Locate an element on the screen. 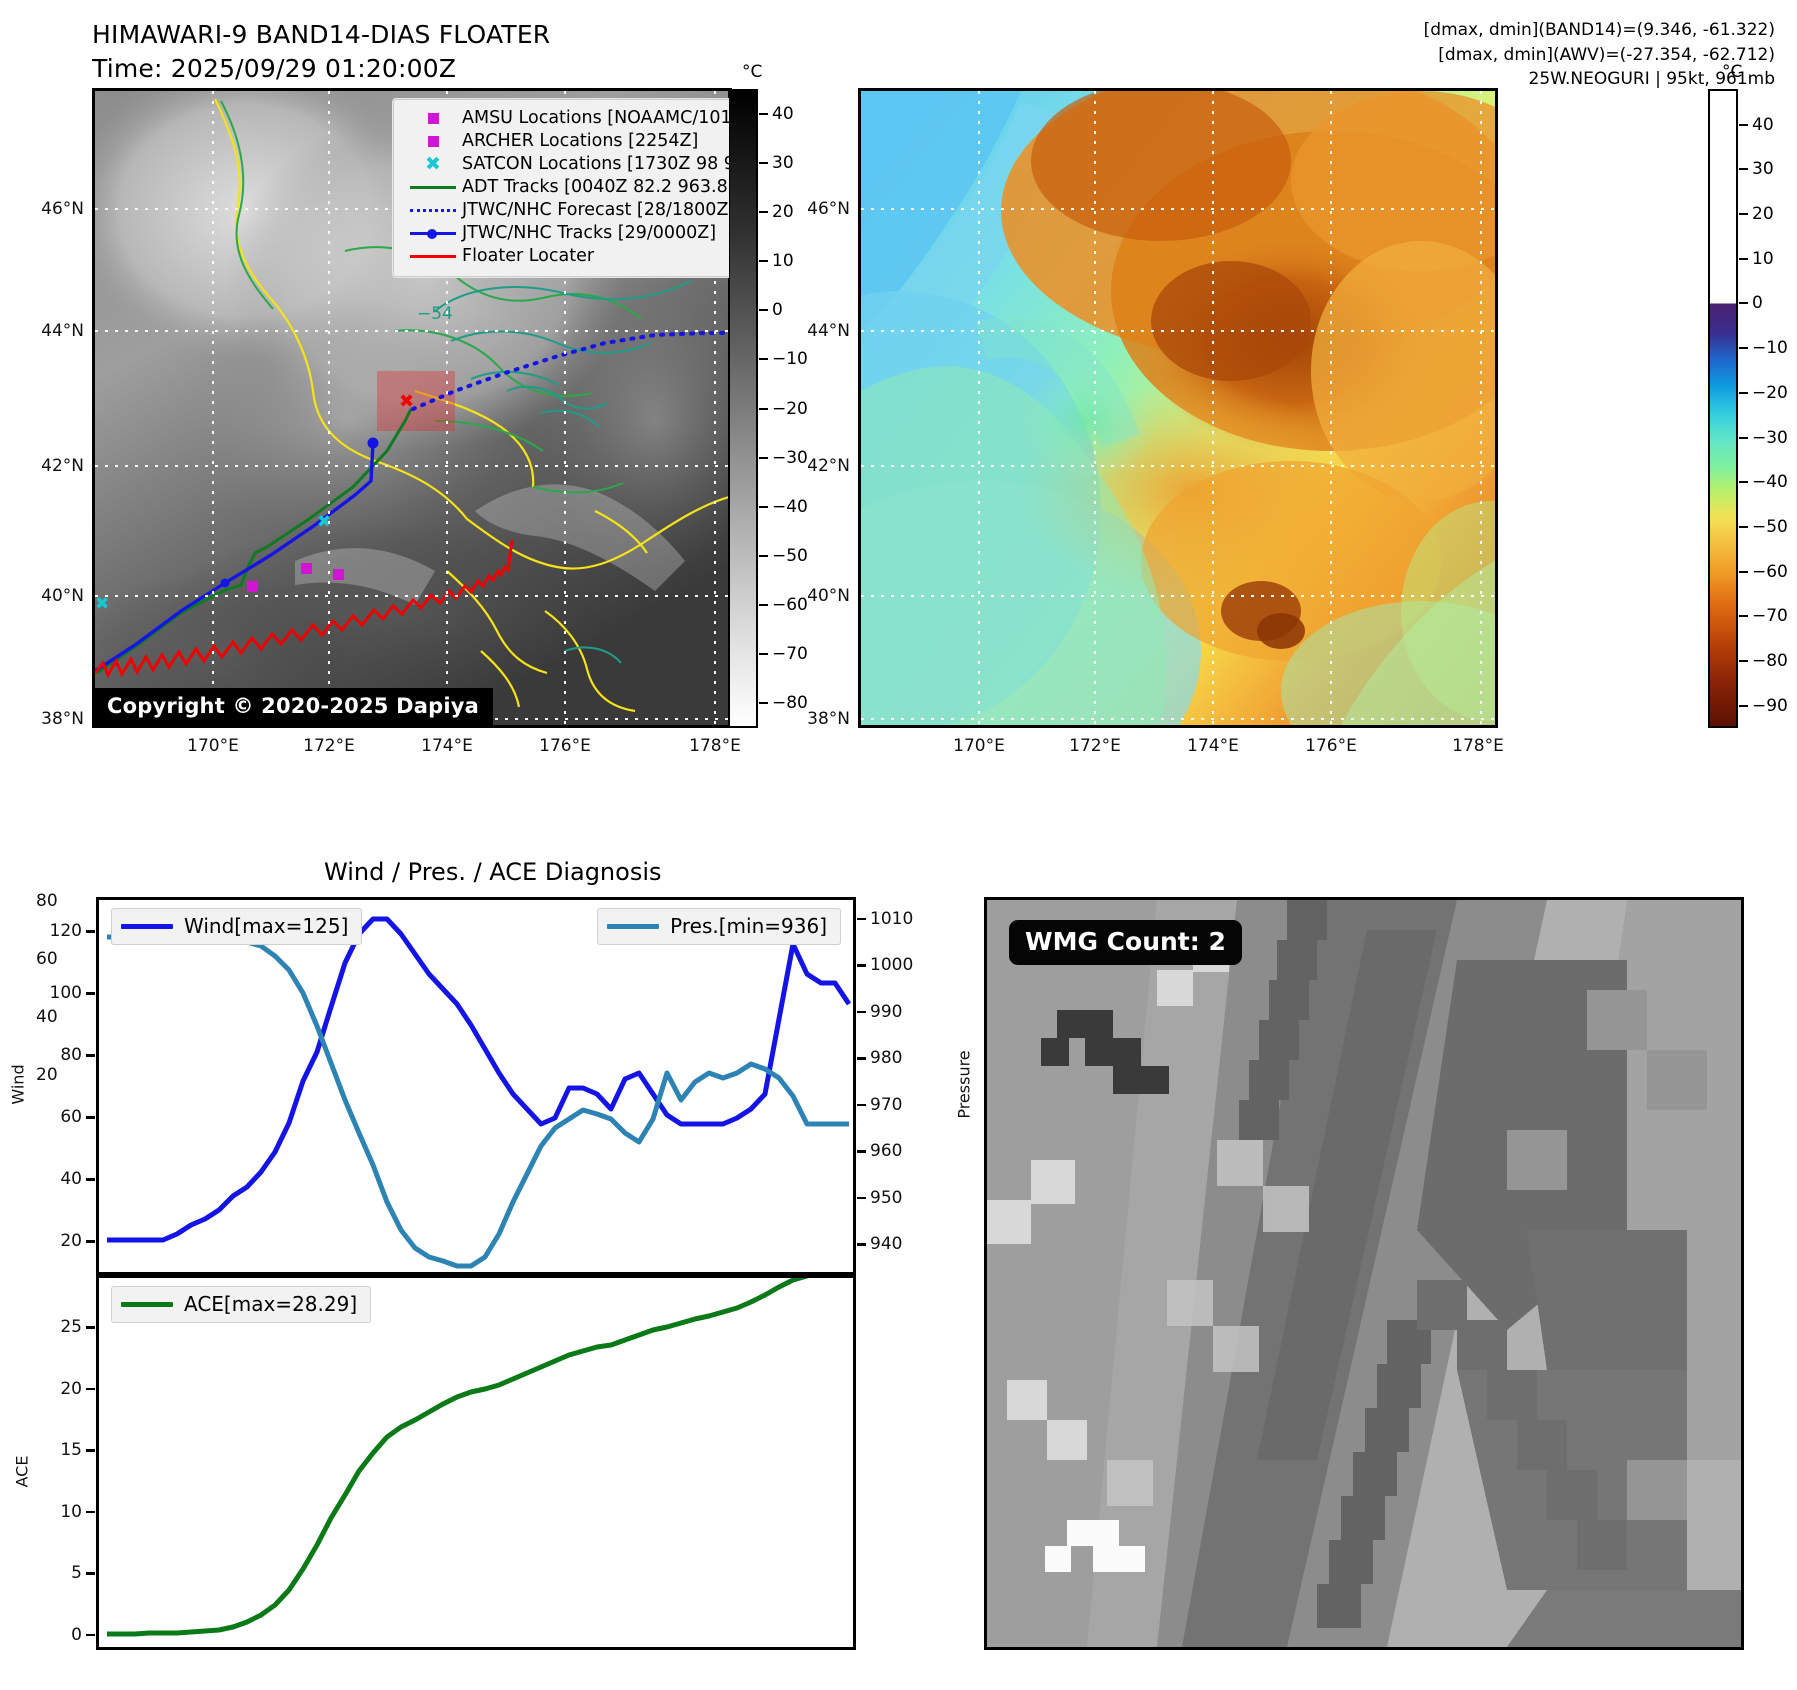  map1-lat-tick: 44°N is located at coordinates (62, 331).